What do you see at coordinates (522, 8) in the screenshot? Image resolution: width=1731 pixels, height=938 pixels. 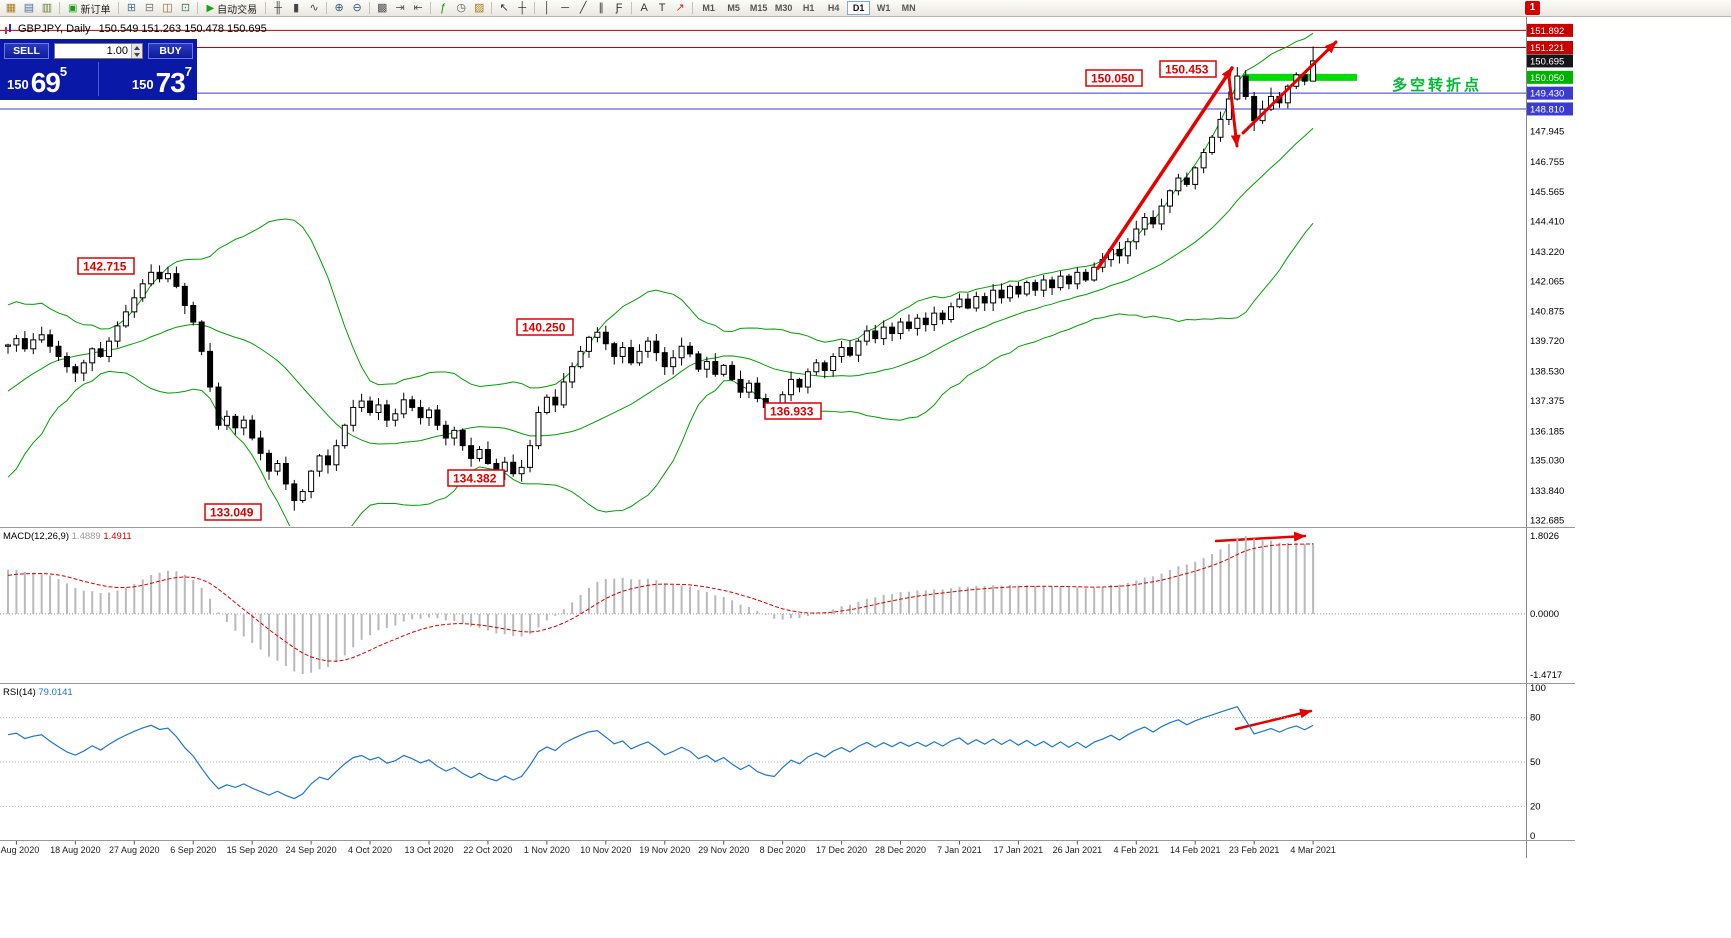 I see `crosshair-button: ┼` at bounding box center [522, 8].